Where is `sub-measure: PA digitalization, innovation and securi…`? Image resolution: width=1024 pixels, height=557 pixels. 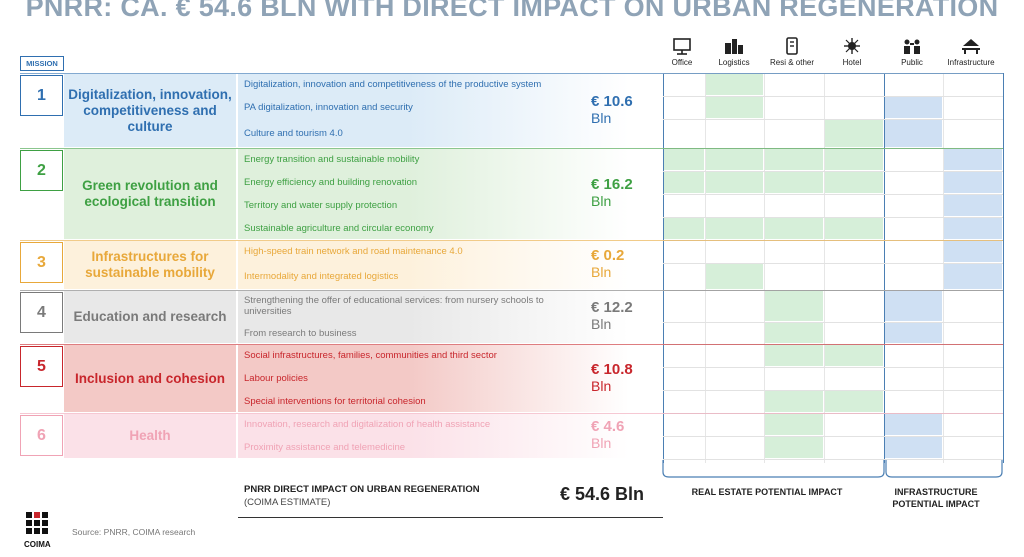
sub-measure: PA digitalization, innovation and securi… is located at coordinates (328, 107).